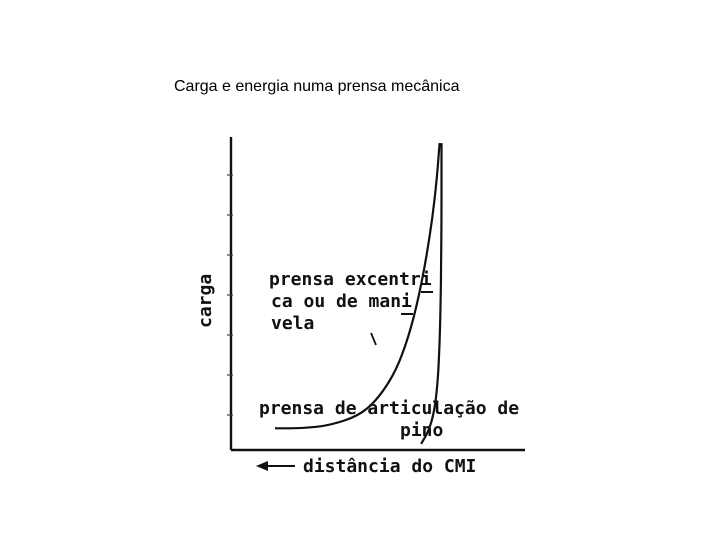  I want to click on series-line-crank-press, so click(358, 286).